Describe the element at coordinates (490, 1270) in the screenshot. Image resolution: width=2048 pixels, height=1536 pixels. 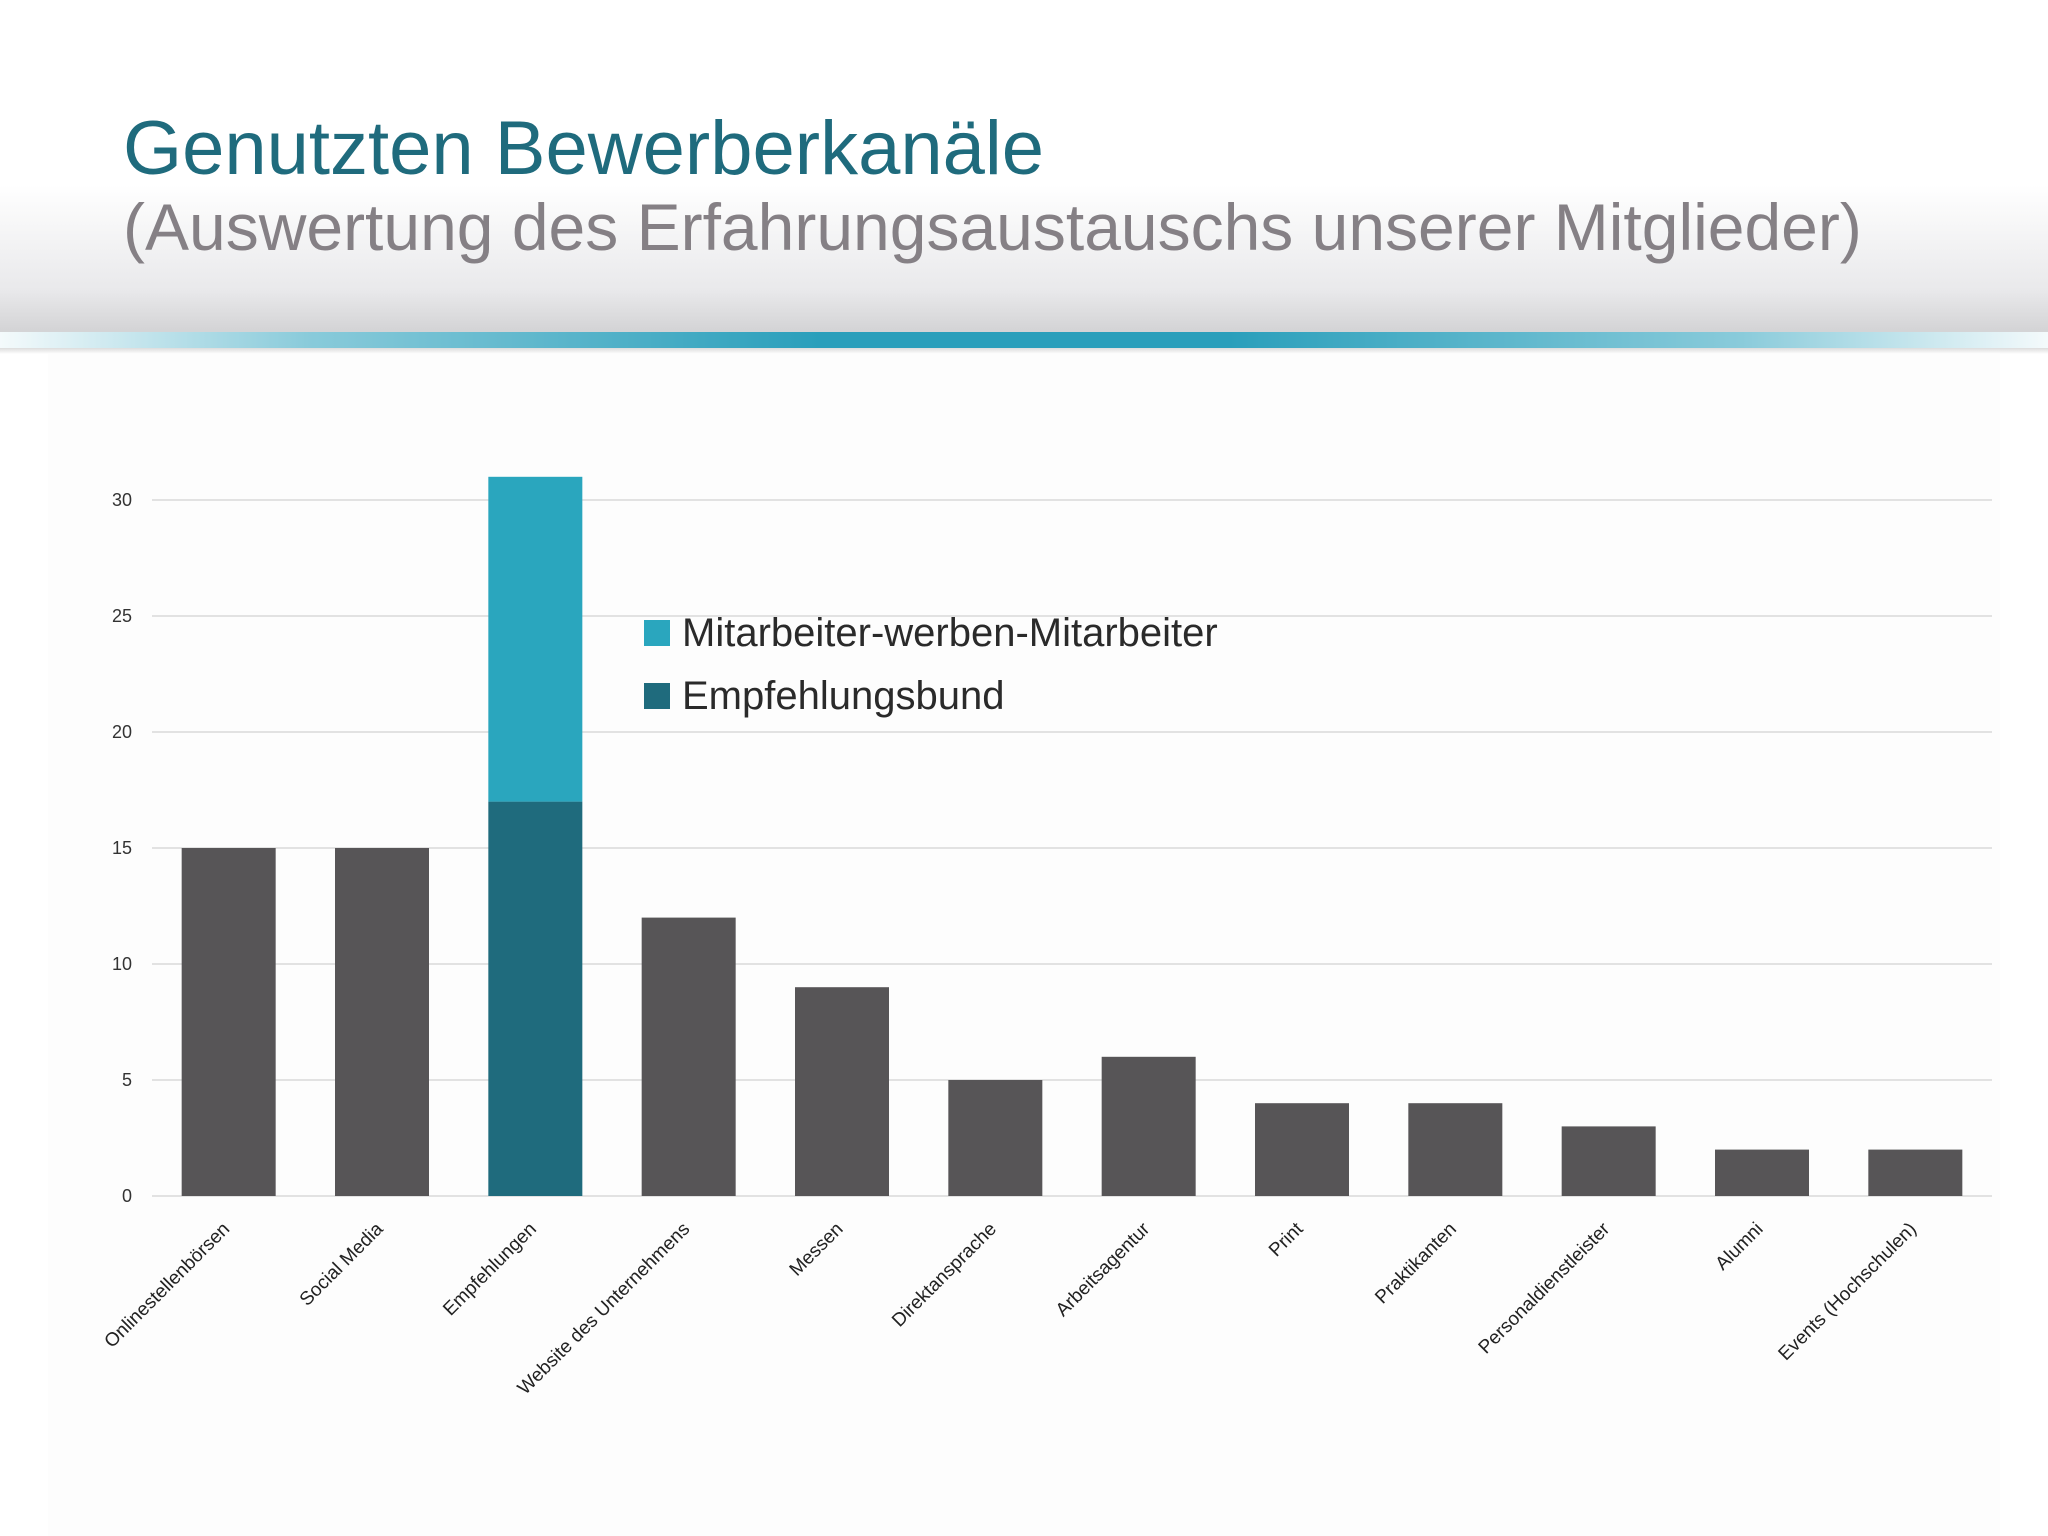
I see `x-tick-label: Empfehlungen` at that location.